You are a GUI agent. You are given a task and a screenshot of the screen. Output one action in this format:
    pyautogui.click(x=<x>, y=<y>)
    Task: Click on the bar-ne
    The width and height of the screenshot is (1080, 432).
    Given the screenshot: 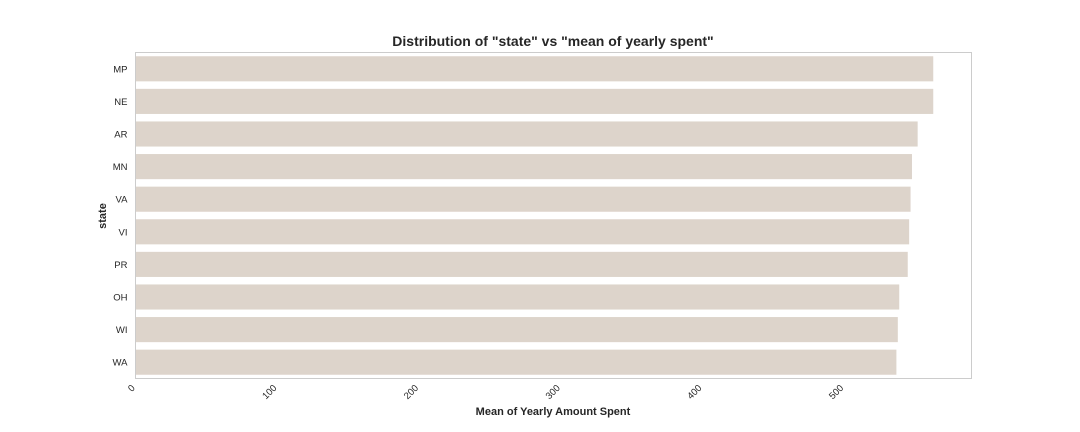 What is the action you would take?
    pyautogui.click(x=534, y=101)
    